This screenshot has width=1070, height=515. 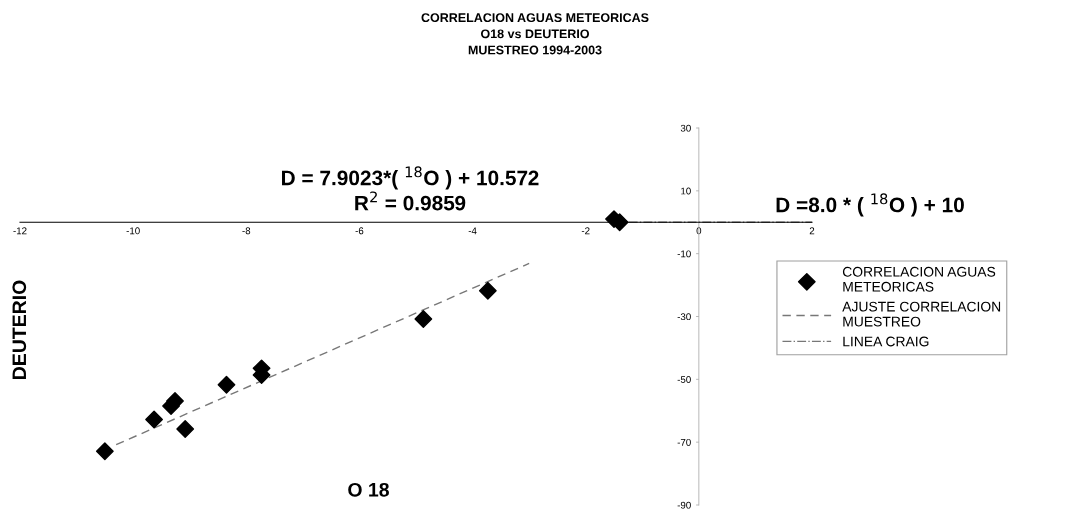 What do you see at coordinates (685, 128) in the screenshot?
I see `y-tick-label: 30` at bounding box center [685, 128].